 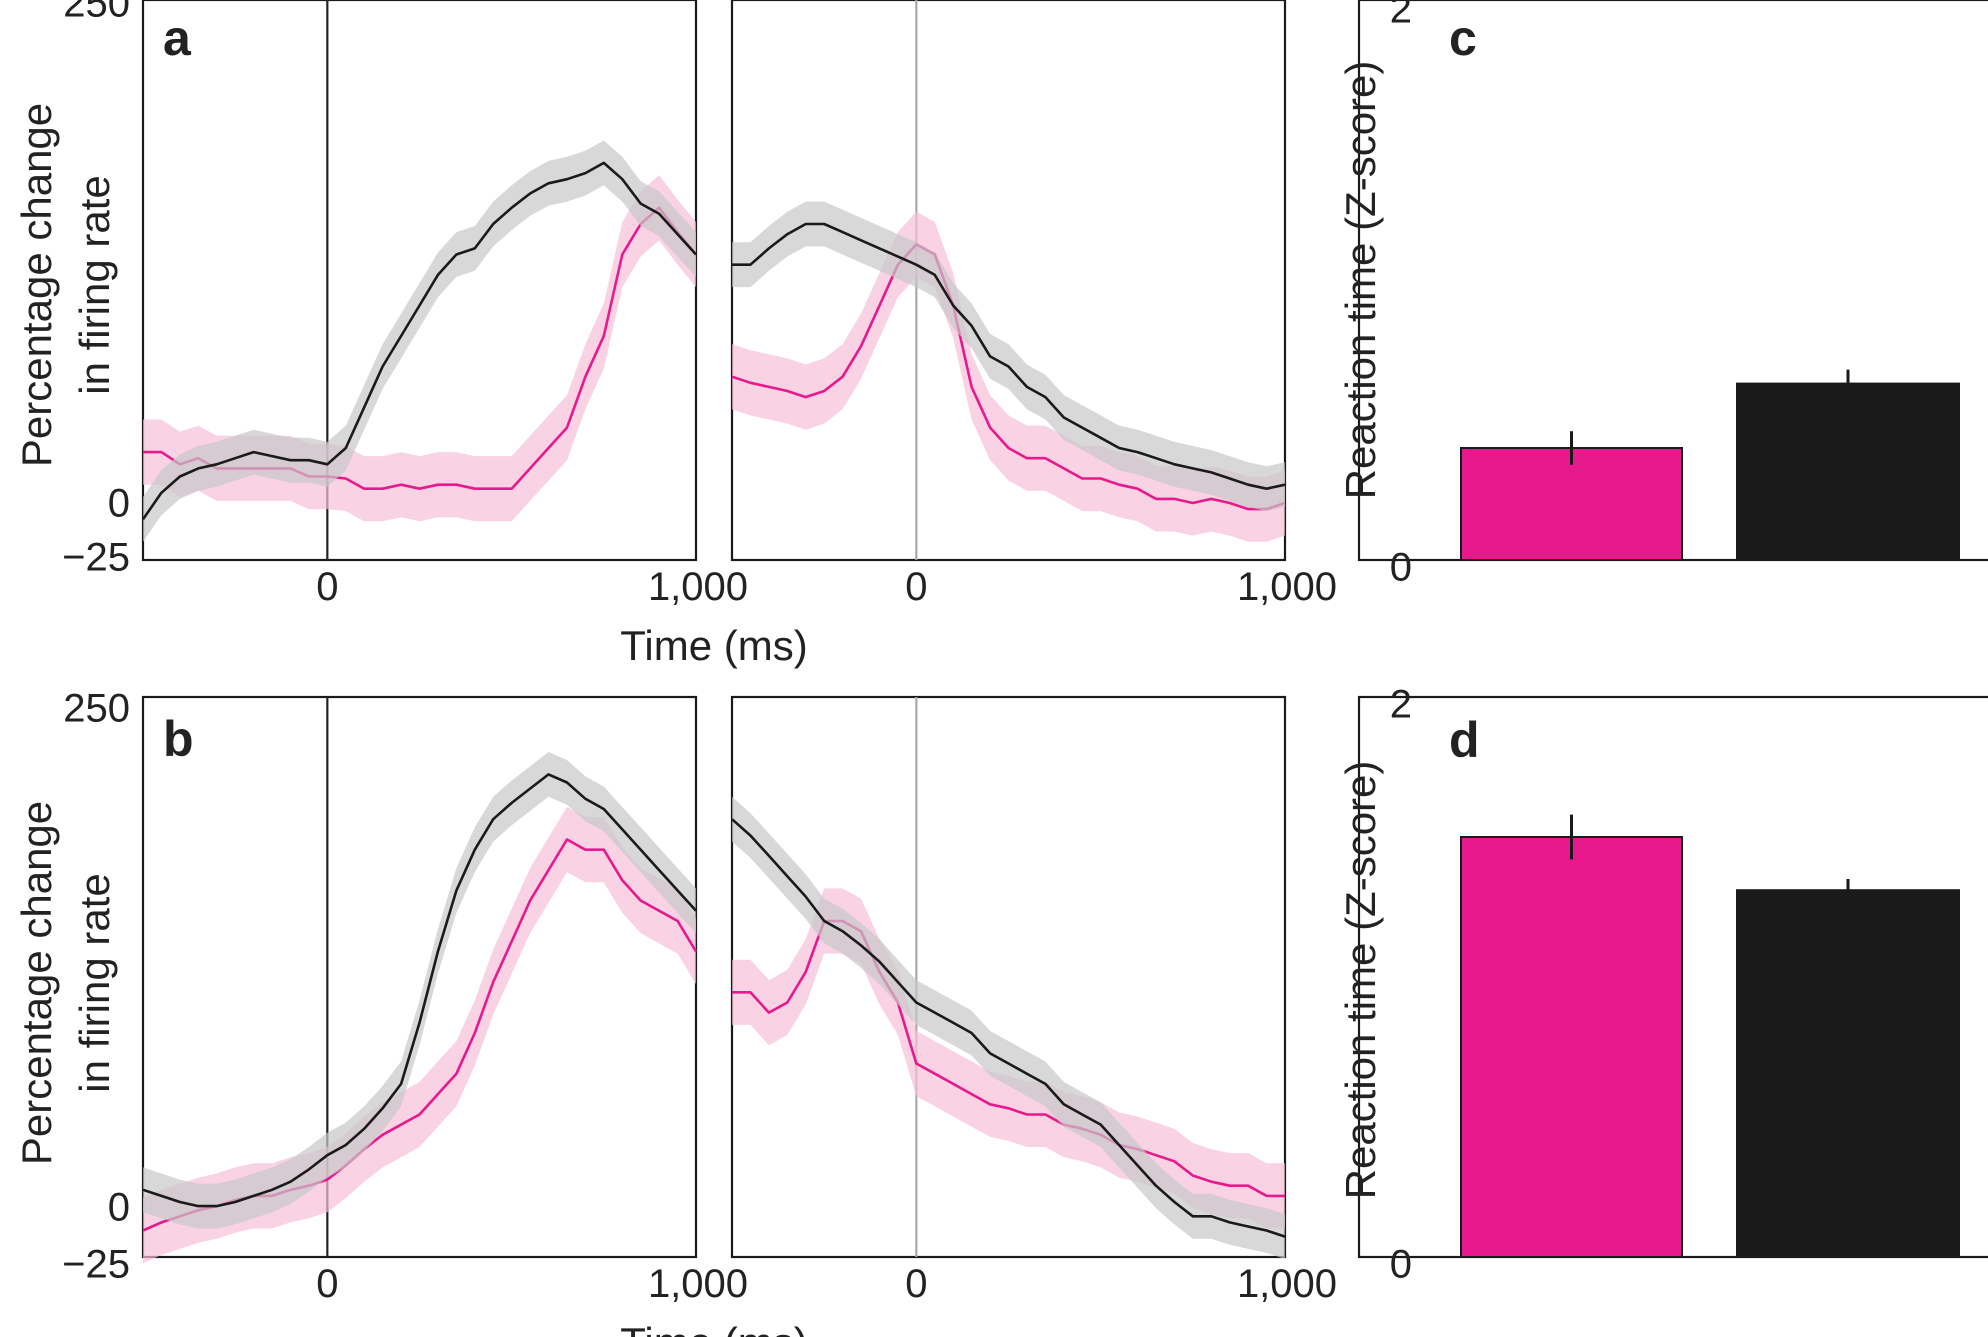 What do you see at coordinates (1463, 38) in the screenshot?
I see `panel-label: c` at bounding box center [1463, 38].